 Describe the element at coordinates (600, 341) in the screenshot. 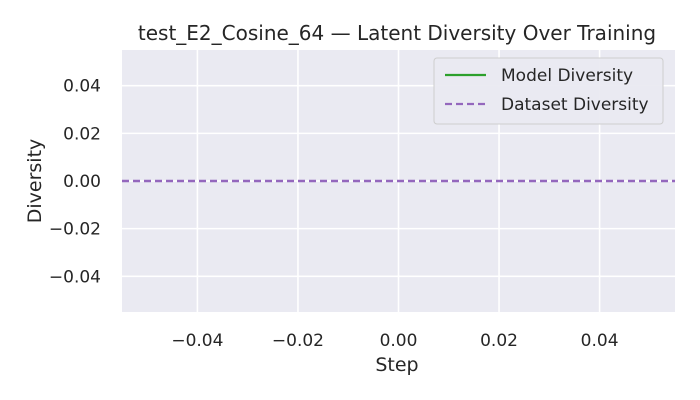

I see `x-tick-label: 0.04` at that location.